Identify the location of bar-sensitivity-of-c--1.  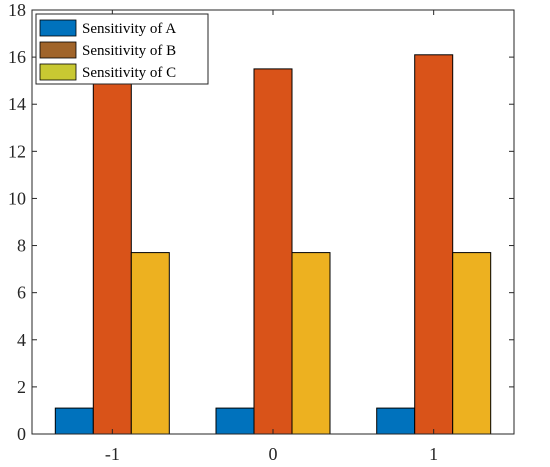
(150, 343).